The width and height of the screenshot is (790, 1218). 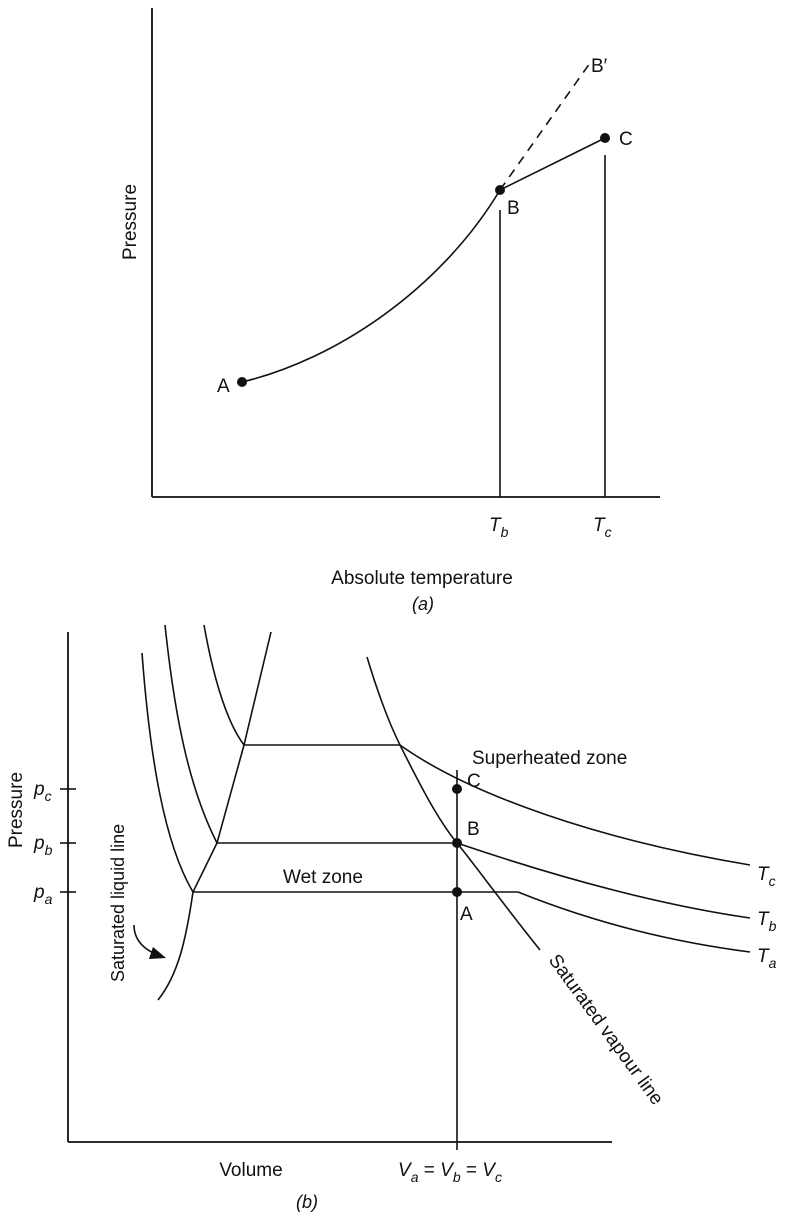 What do you see at coordinates (457, 789) in the screenshot?
I see `state-c-marker` at bounding box center [457, 789].